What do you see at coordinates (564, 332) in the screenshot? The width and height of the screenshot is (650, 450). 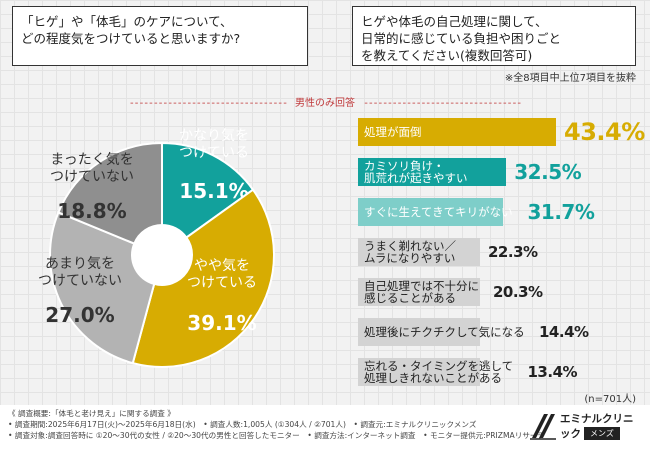 I see `bar-value-5: 14.4%` at bounding box center [564, 332].